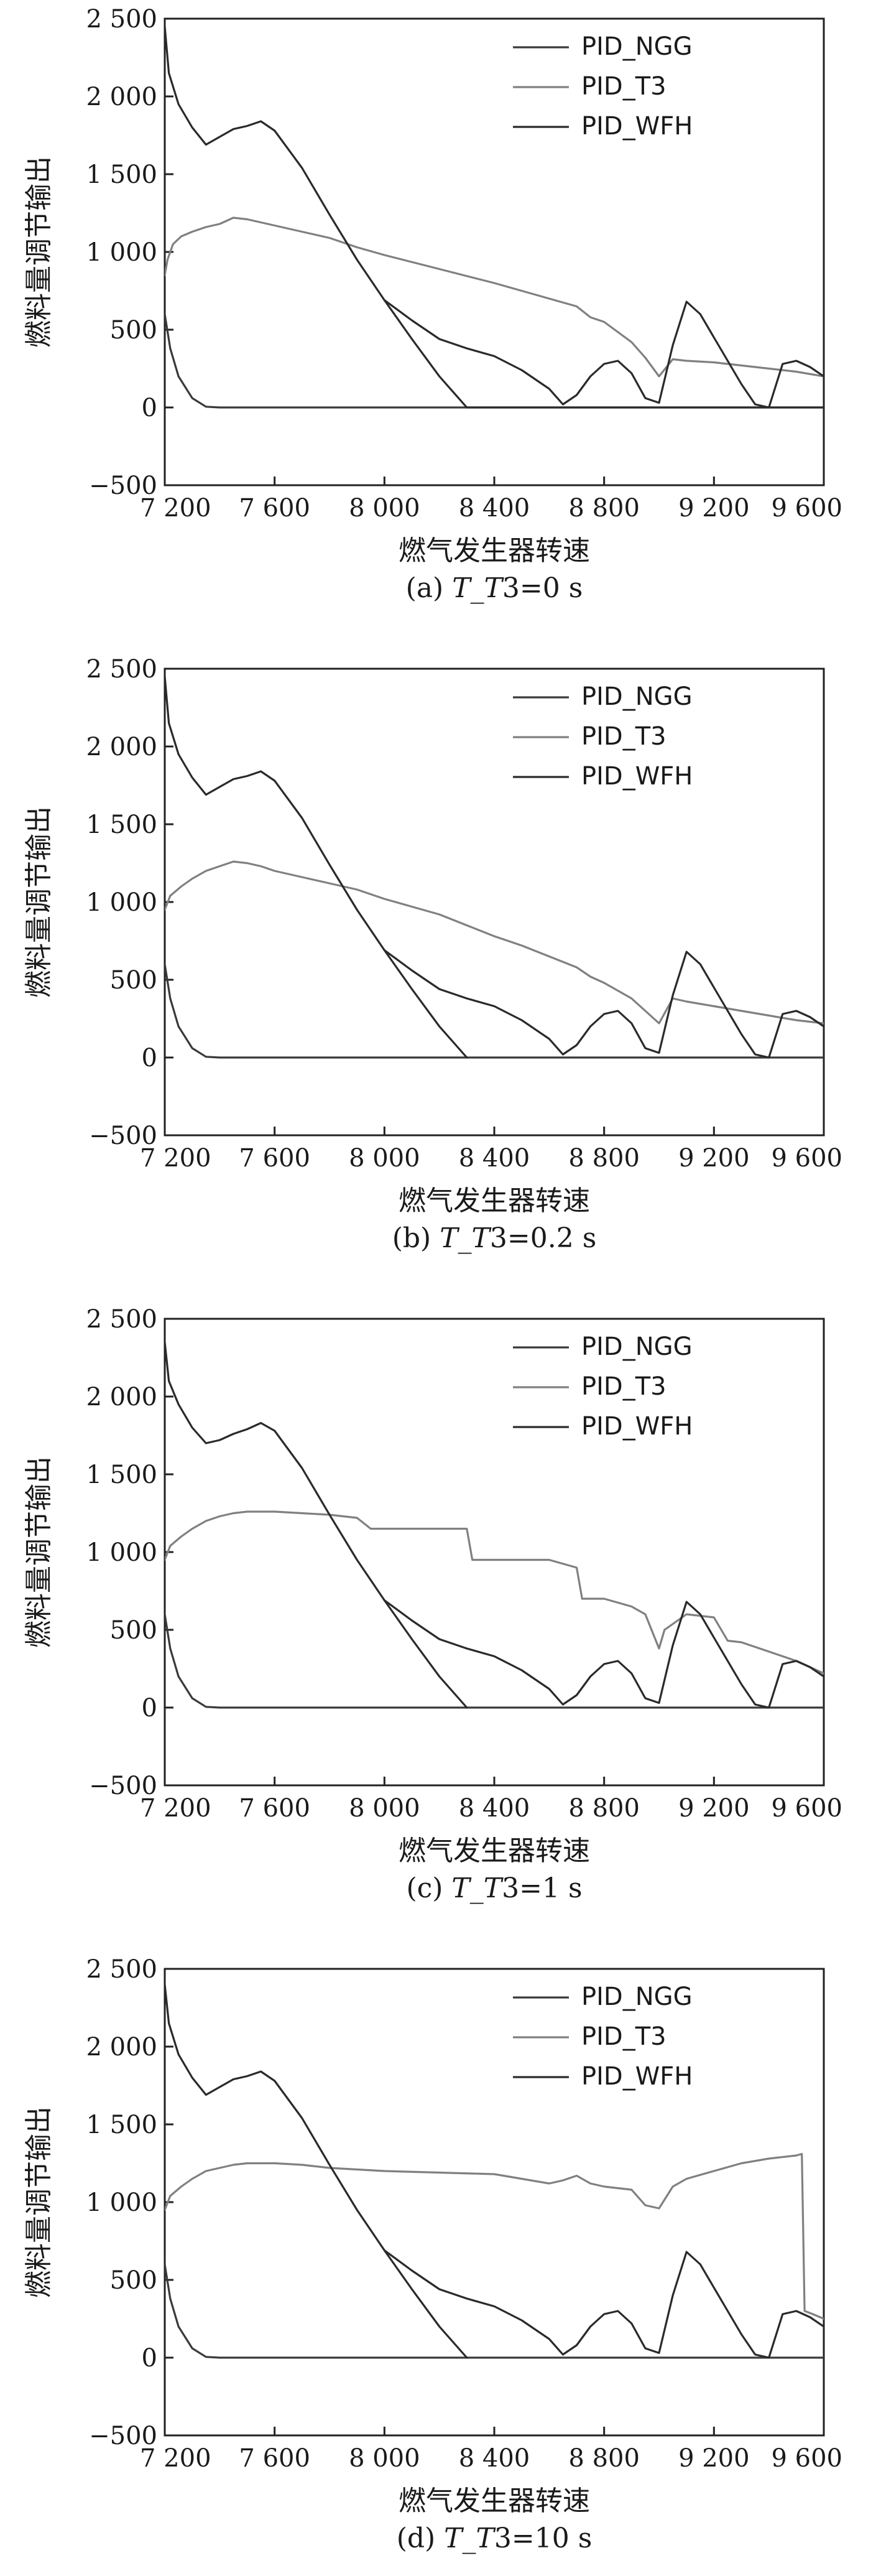 The height and width of the screenshot is (2576, 881). Describe the element at coordinates (543, 1238) in the screenshot. I see `caption-suffix: 3=0.2 s` at that location.